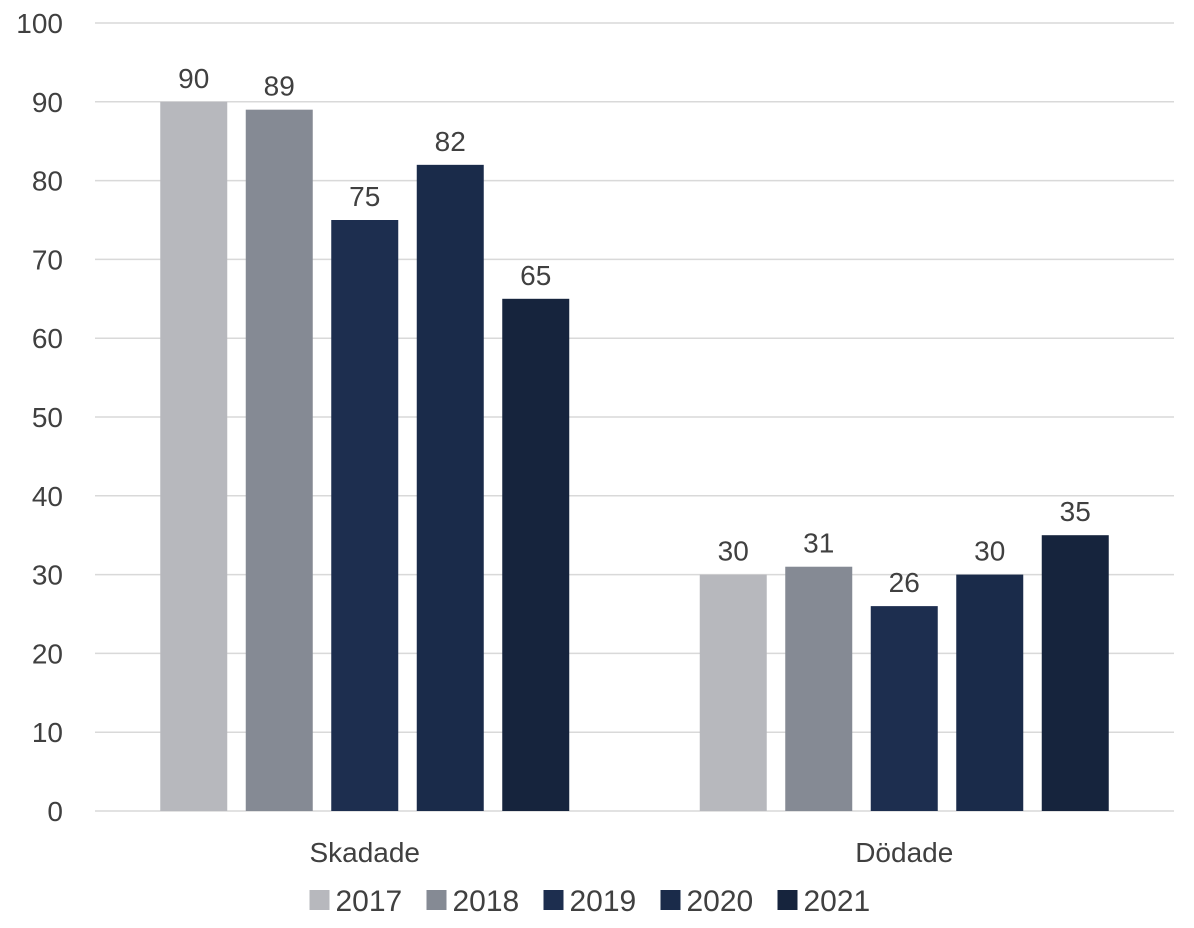 The width and height of the screenshot is (1194, 928). I want to click on data-label-skadade-2017: 90, so click(193, 78).